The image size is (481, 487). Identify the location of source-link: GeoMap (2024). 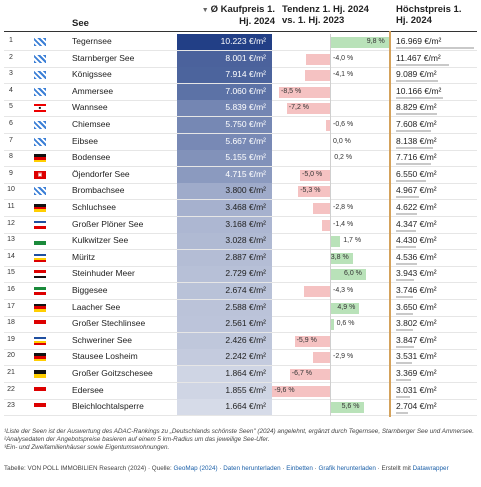
(195, 468).